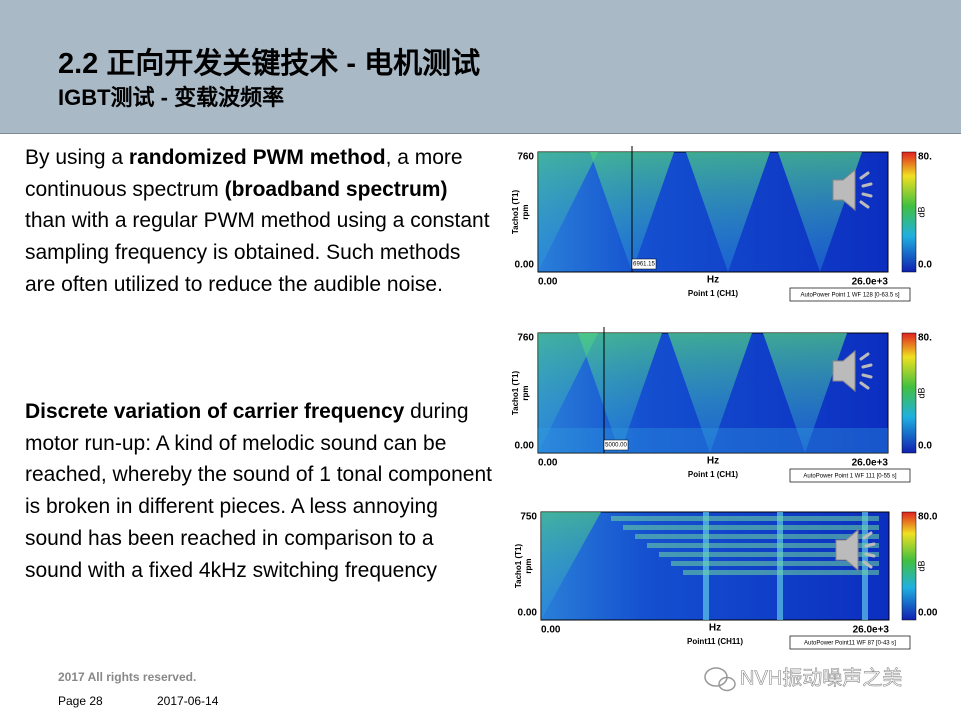 This screenshot has width=961, height=721. Describe the element at coordinates (77, 157) in the screenshot. I see `text-run: By using a` at that location.